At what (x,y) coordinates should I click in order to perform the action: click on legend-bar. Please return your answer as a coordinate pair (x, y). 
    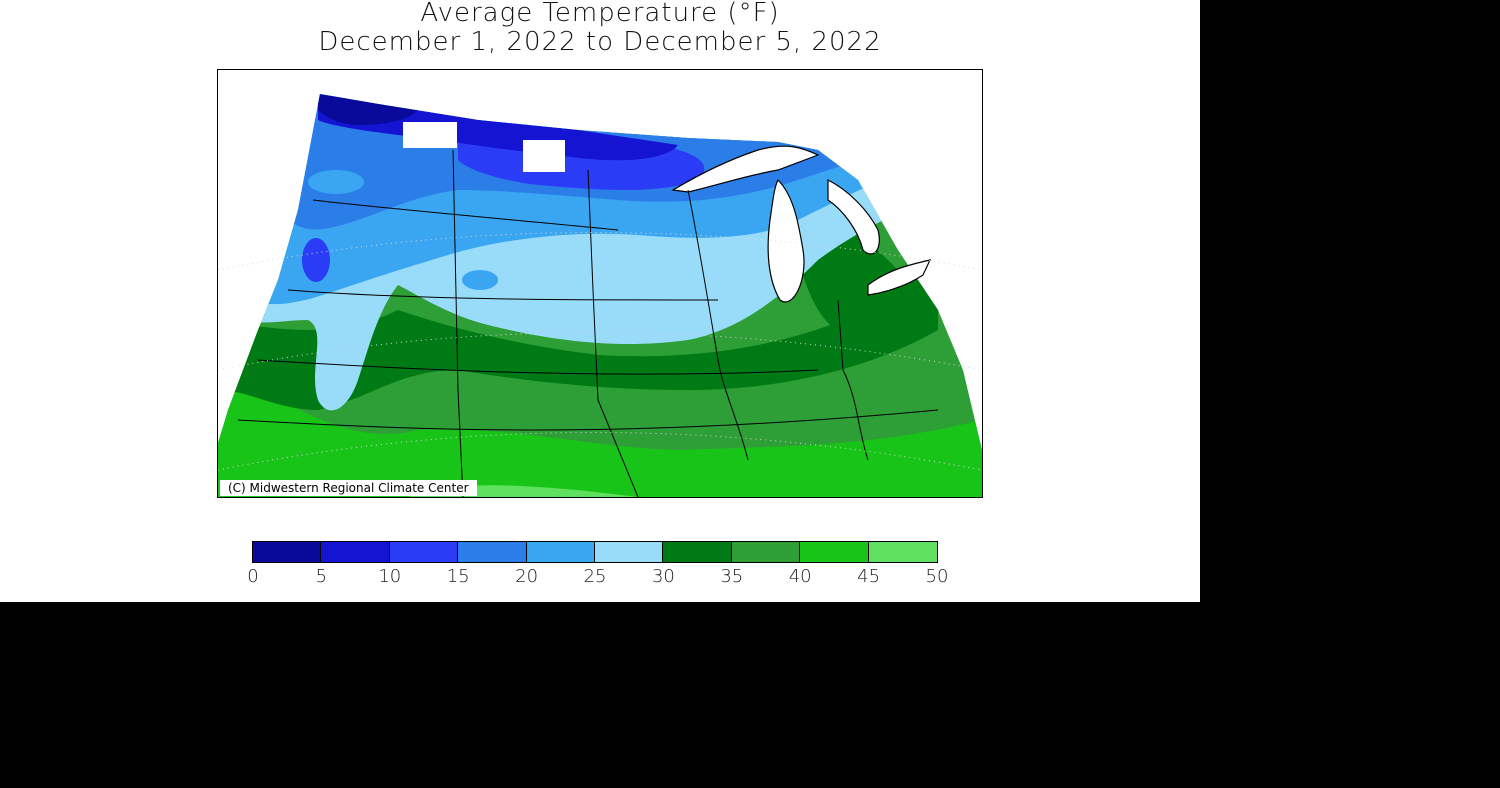
    Looking at the image, I should click on (595, 552).